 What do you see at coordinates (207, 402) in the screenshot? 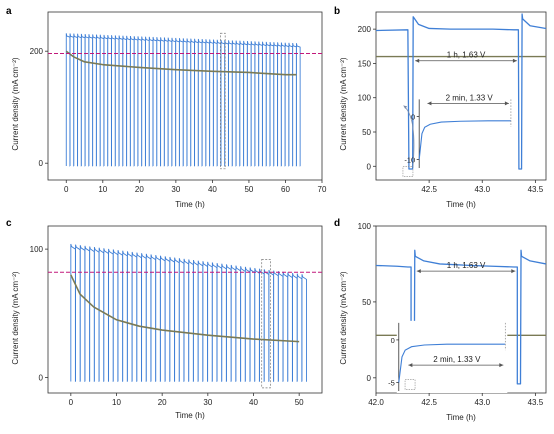
I see `x-tick-label-c: 30` at bounding box center [207, 402].